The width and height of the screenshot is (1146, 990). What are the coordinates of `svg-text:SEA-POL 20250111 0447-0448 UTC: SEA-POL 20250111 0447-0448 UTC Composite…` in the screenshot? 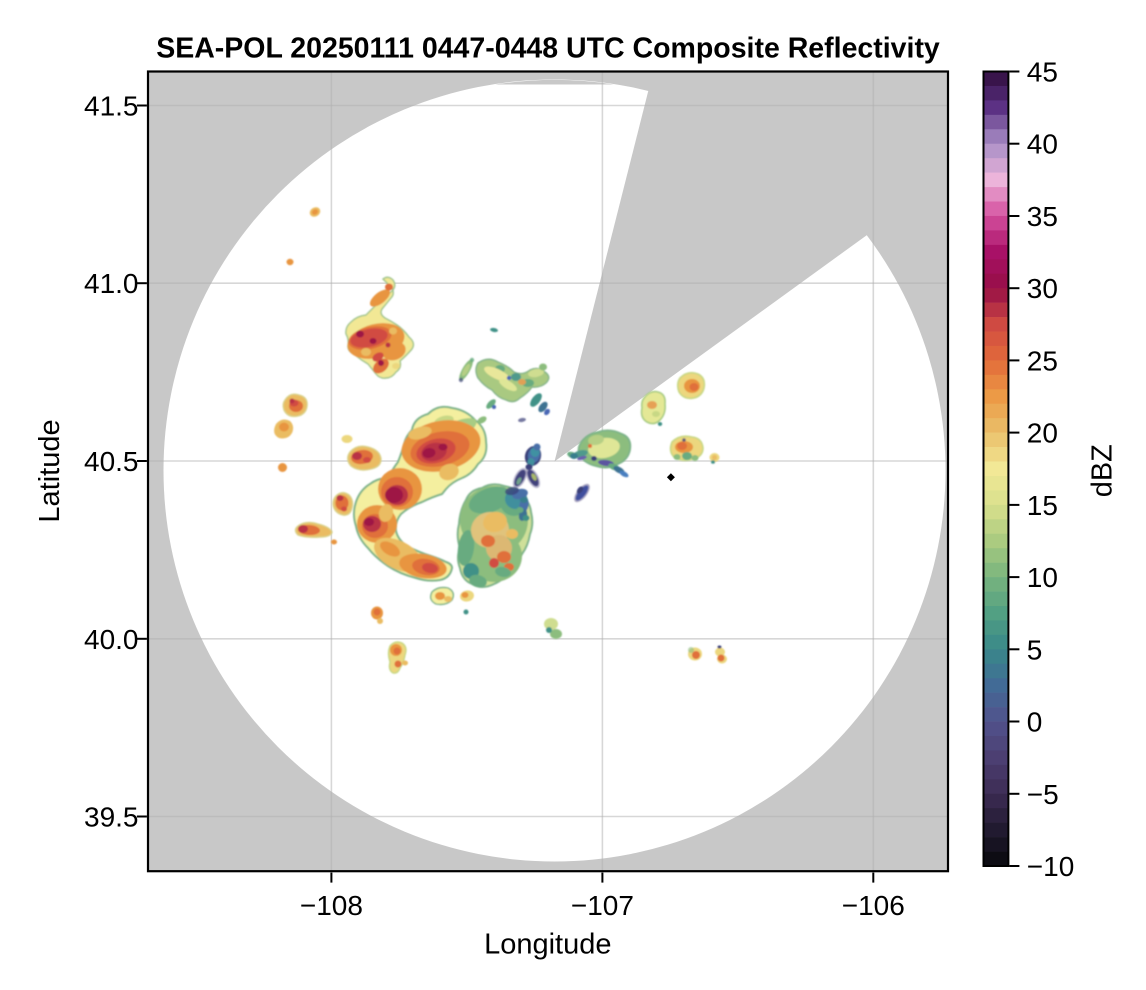 It's located at (548, 49).